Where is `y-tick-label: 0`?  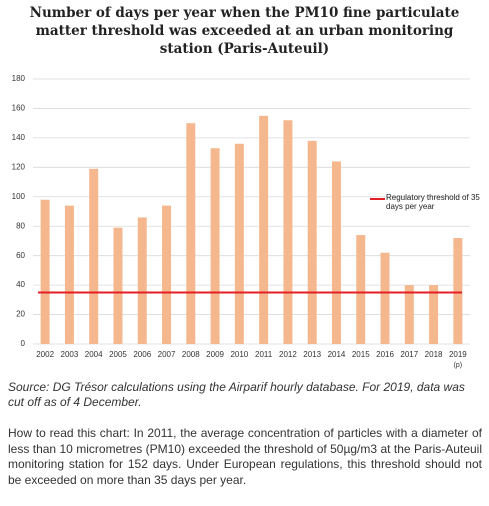
y-tick-label: 0 is located at coordinates (23, 343).